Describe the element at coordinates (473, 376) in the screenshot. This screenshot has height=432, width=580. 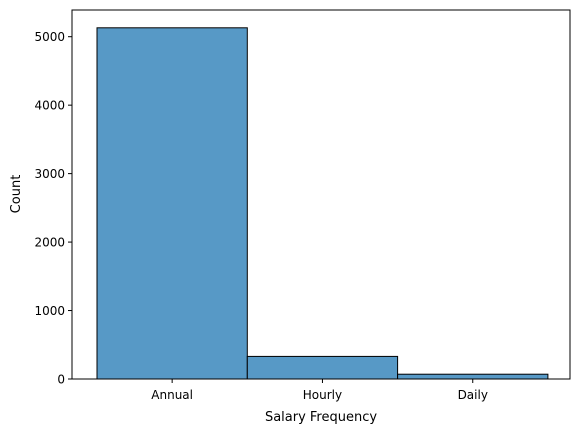
I see `bar-daily` at that location.